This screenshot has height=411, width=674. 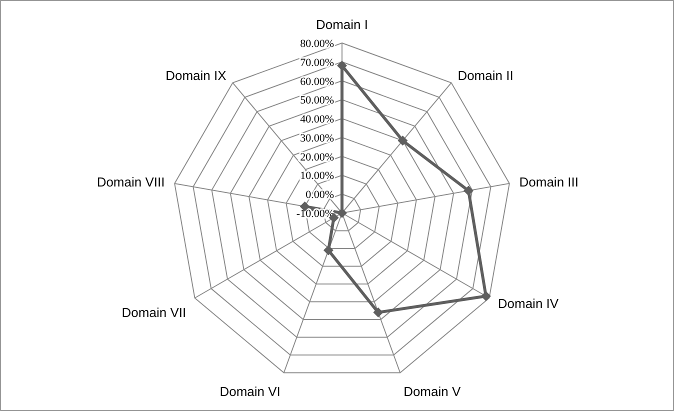 I want to click on y-tick-label: 20.00%, so click(x=317, y=157).